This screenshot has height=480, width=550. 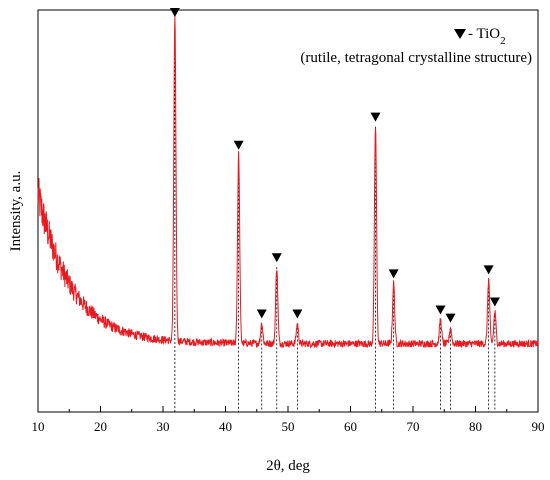 What do you see at coordinates (38, 426) in the screenshot?
I see `x-tick-label: 10` at bounding box center [38, 426].